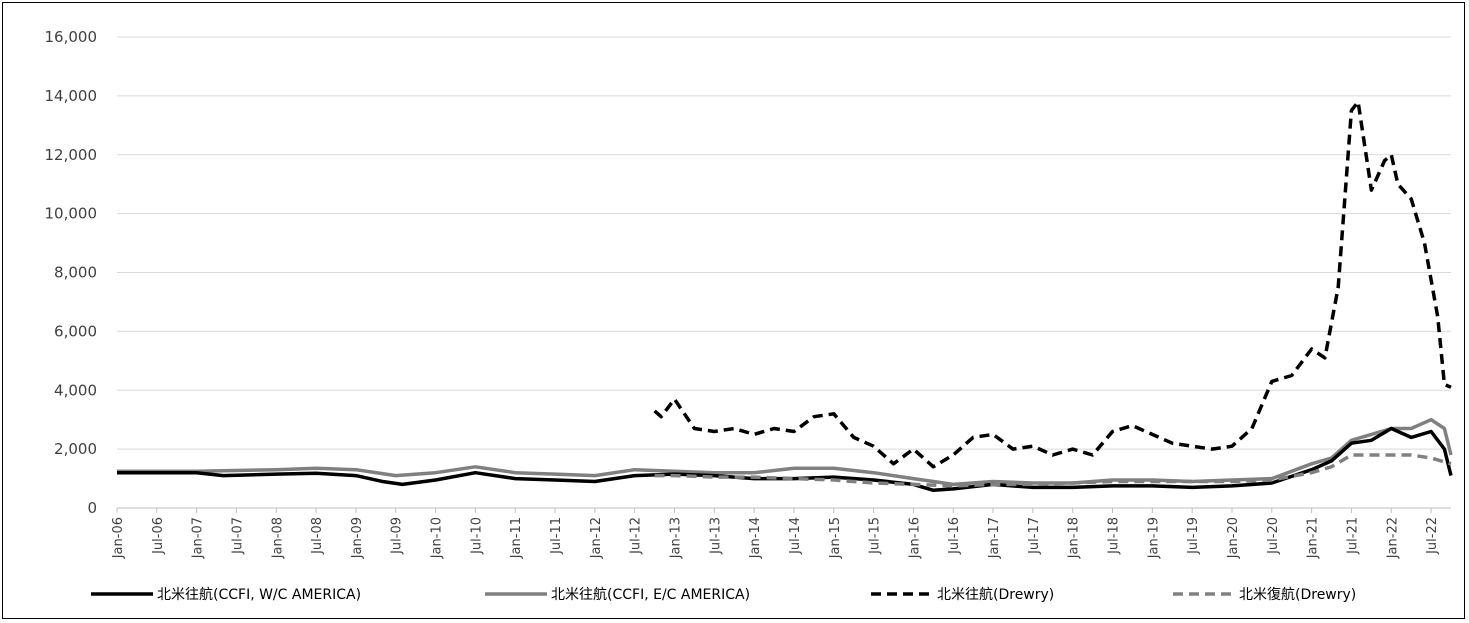 The image size is (1469, 623). I want to click on x-tick-label: Jan-08, so click(277, 538).